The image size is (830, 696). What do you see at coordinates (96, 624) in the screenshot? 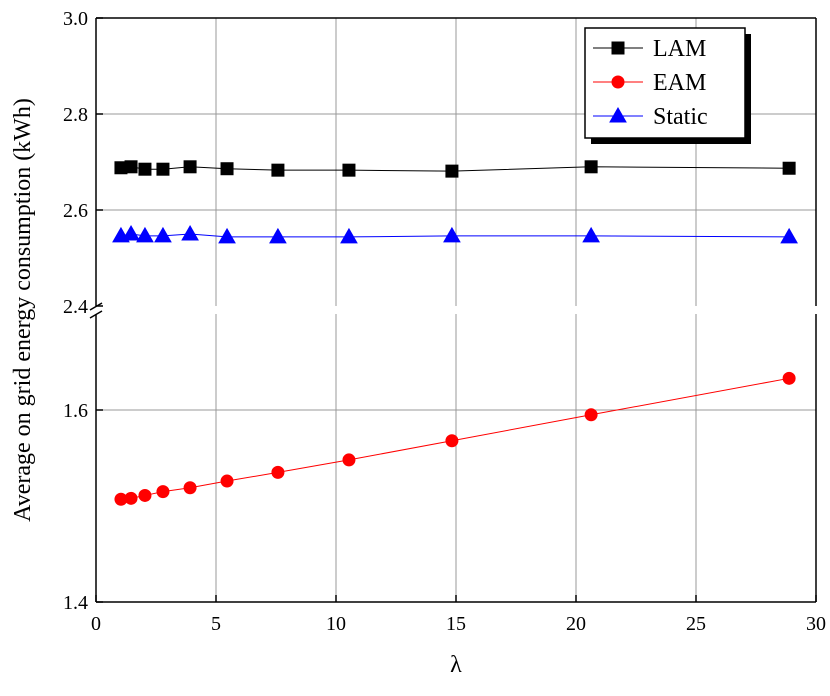
I see `x-tick-label: 0` at bounding box center [96, 624].